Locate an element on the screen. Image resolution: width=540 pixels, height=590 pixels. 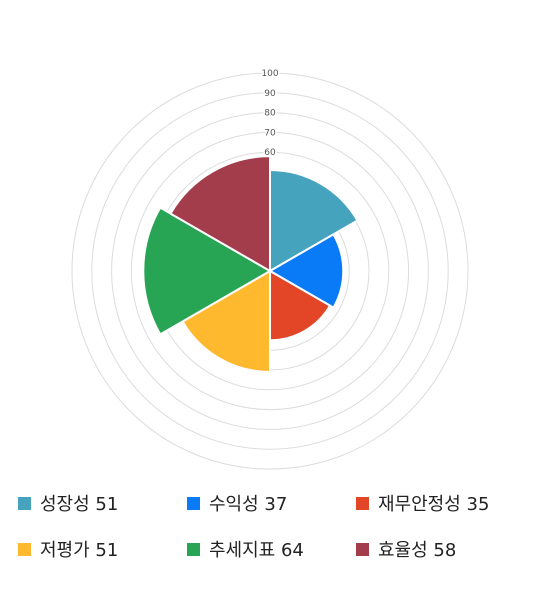
slice-추세지표 is located at coordinates (206, 271).